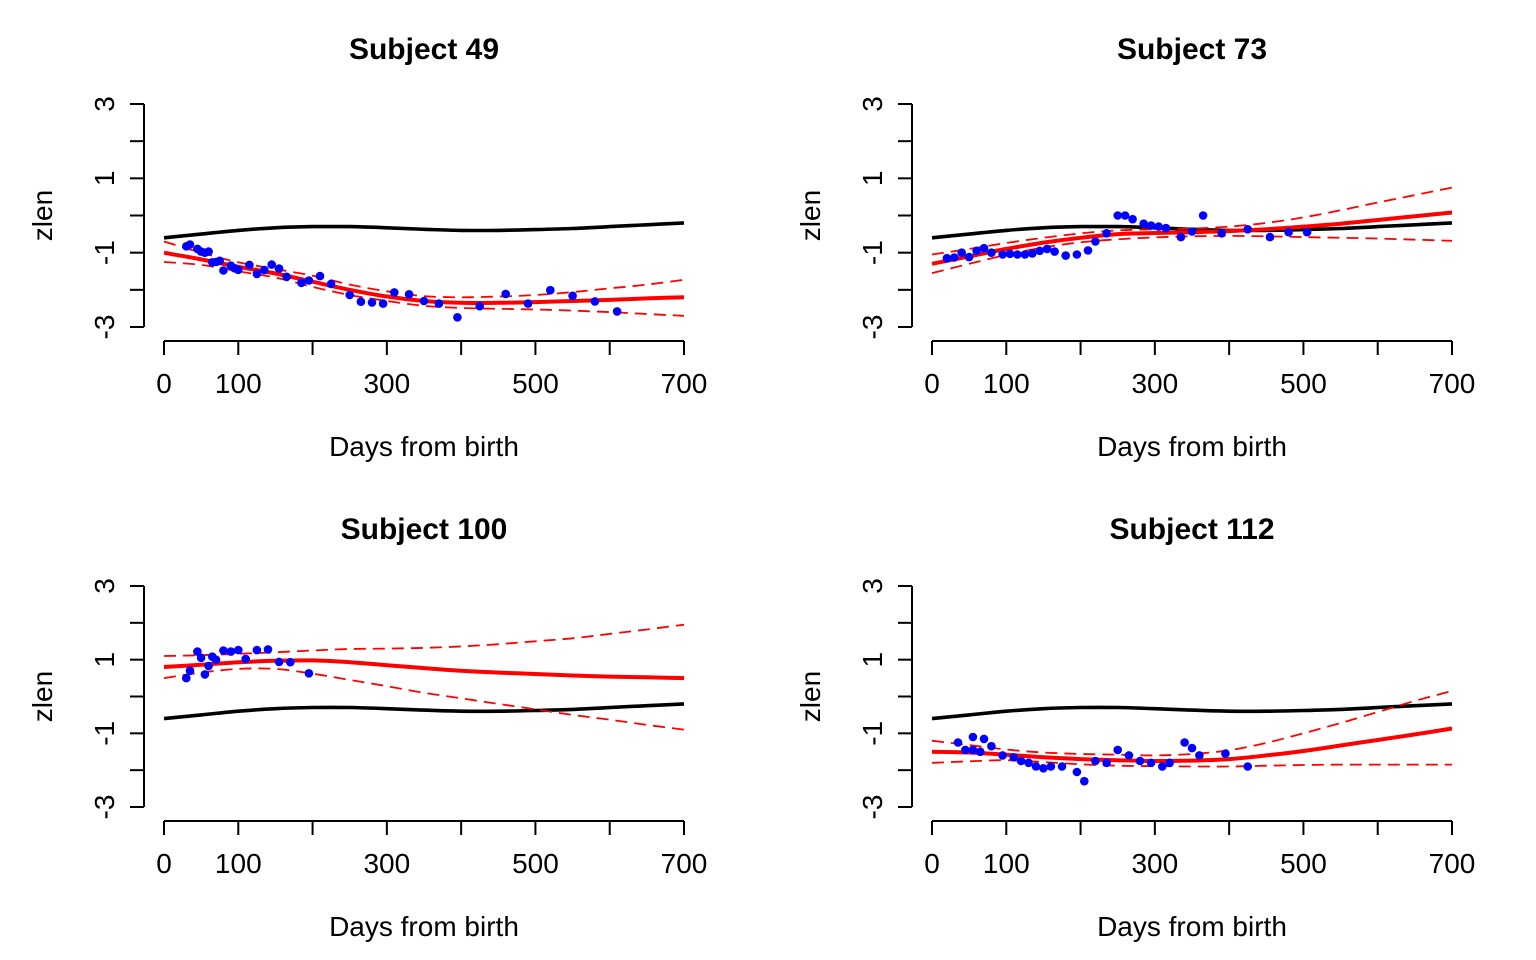 The height and width of the screenshot is (960, 1536). What do you see at coordinates (424, 289) in the screenshot?
I see `series-band-lower-line` at bounding box center [424, 289].